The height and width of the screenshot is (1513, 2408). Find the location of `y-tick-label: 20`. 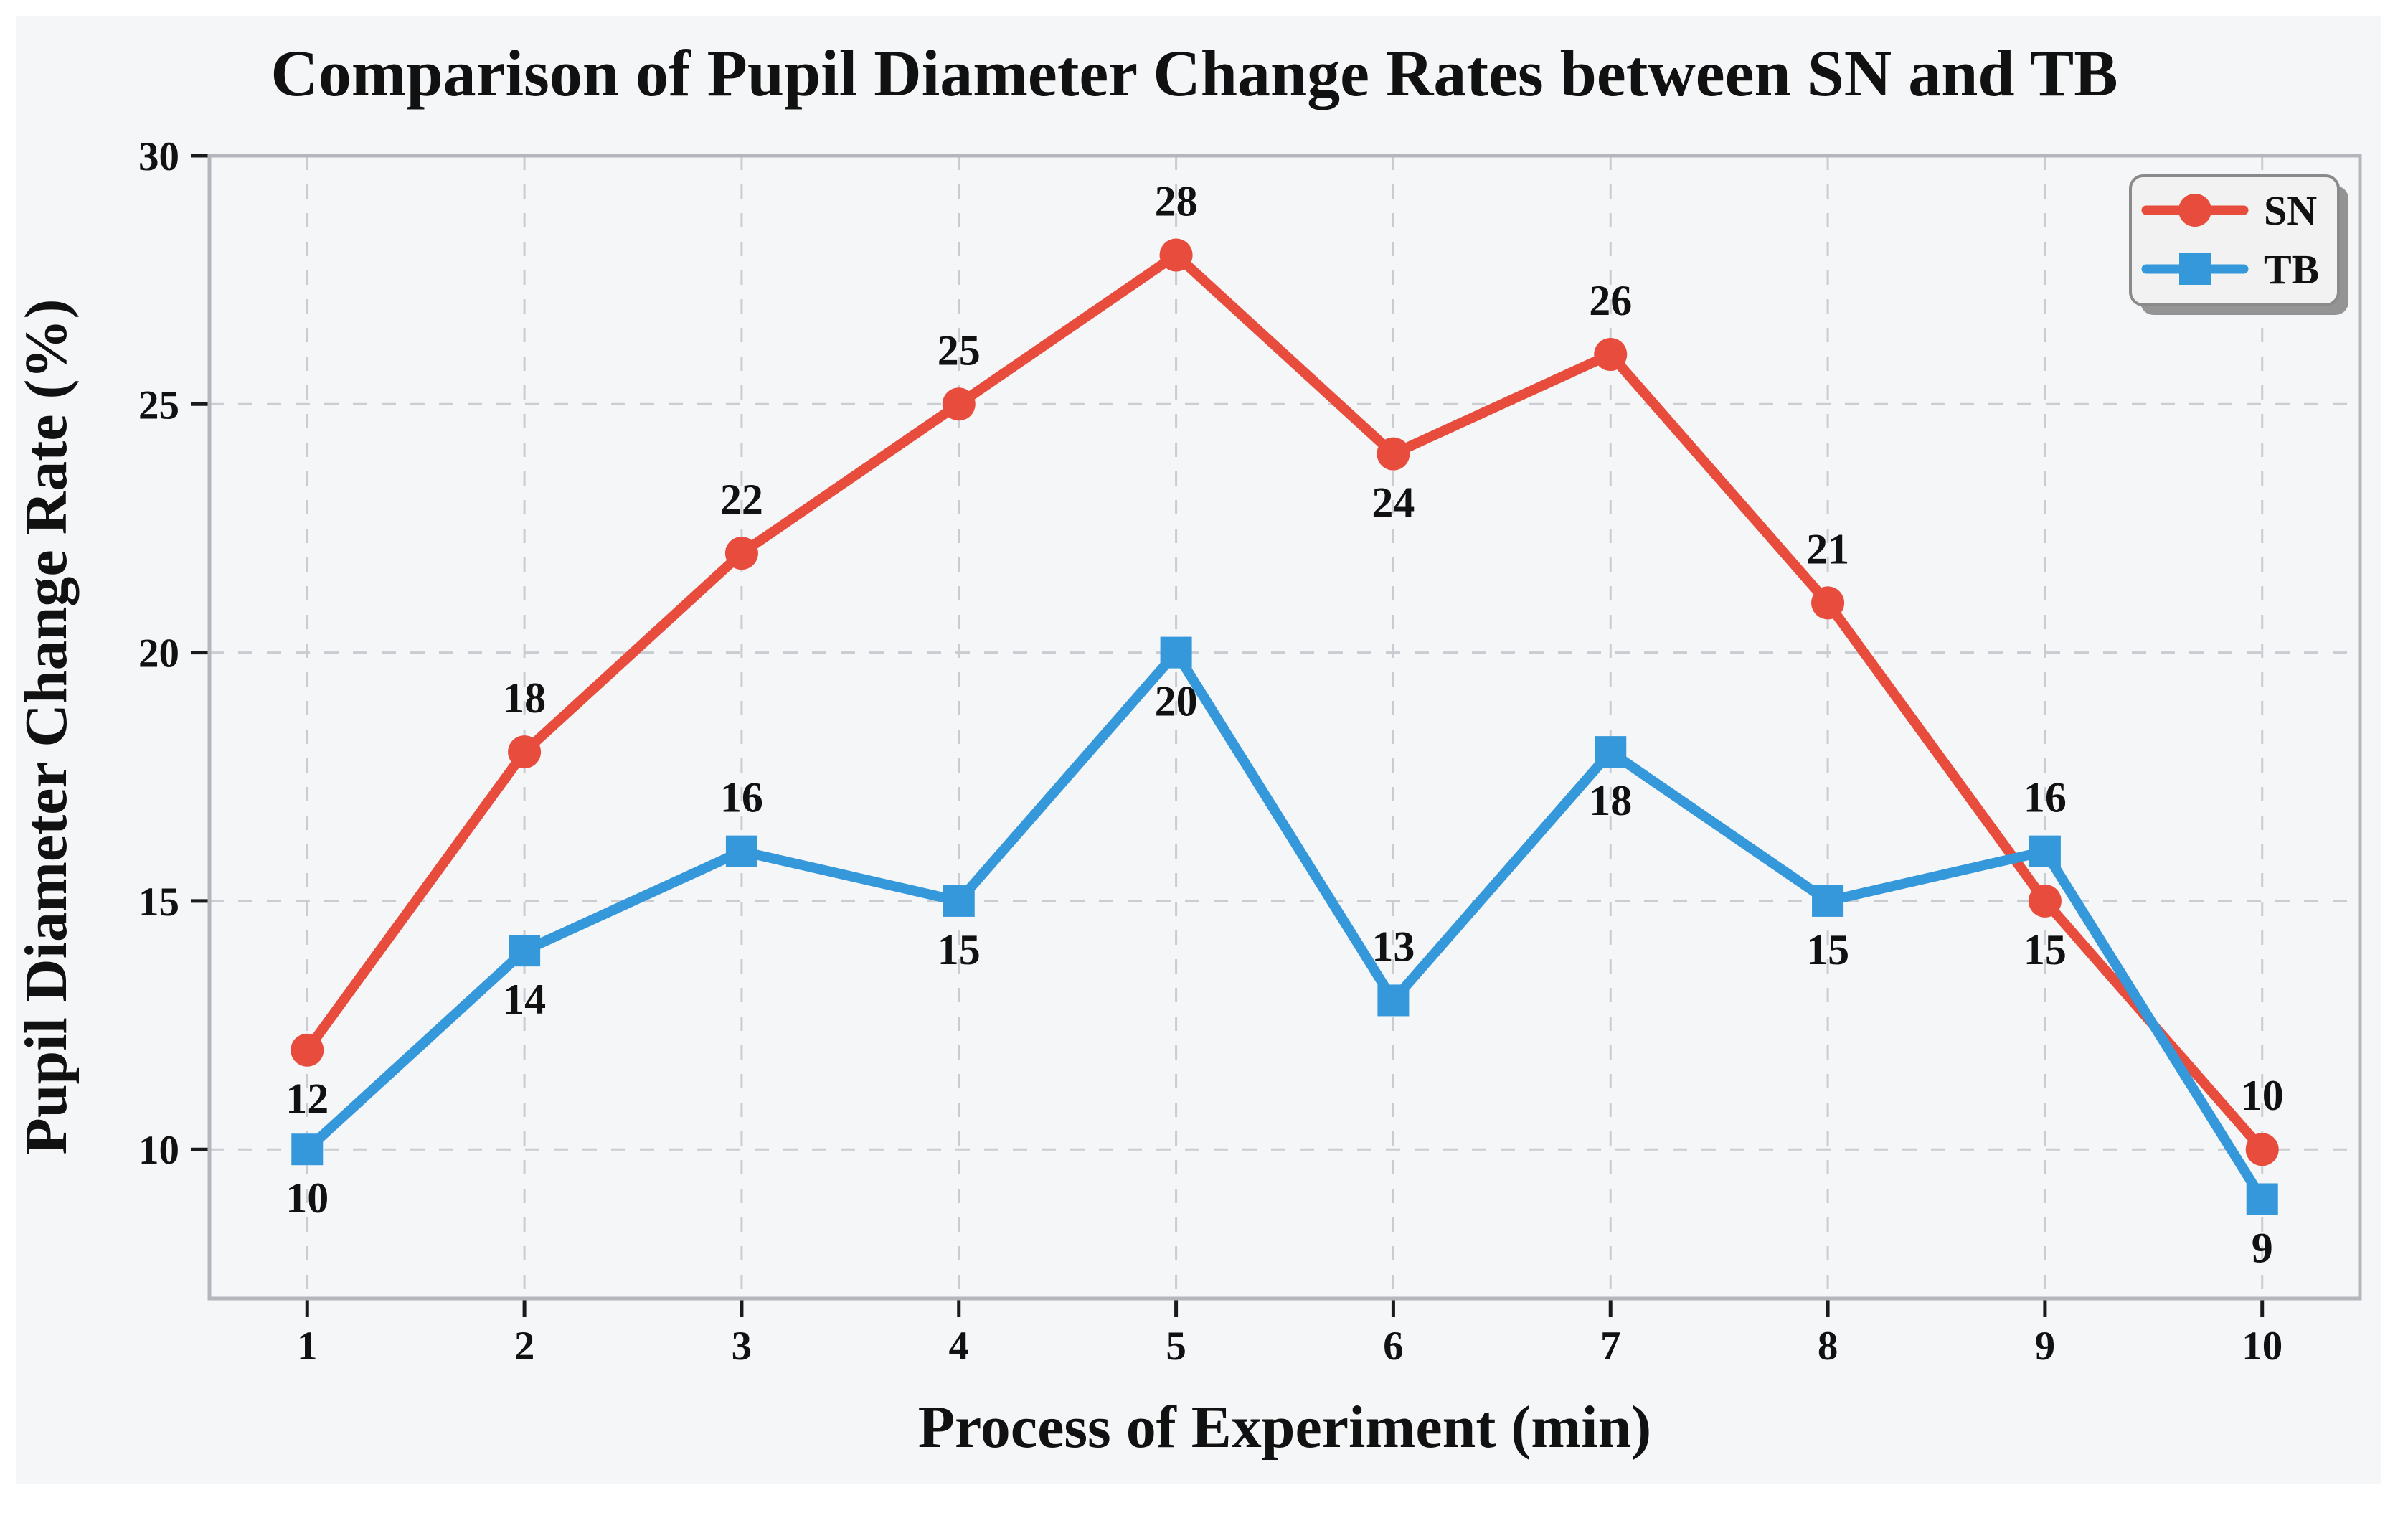

y-tick-label: 20 is located at coordinates (158, 654).